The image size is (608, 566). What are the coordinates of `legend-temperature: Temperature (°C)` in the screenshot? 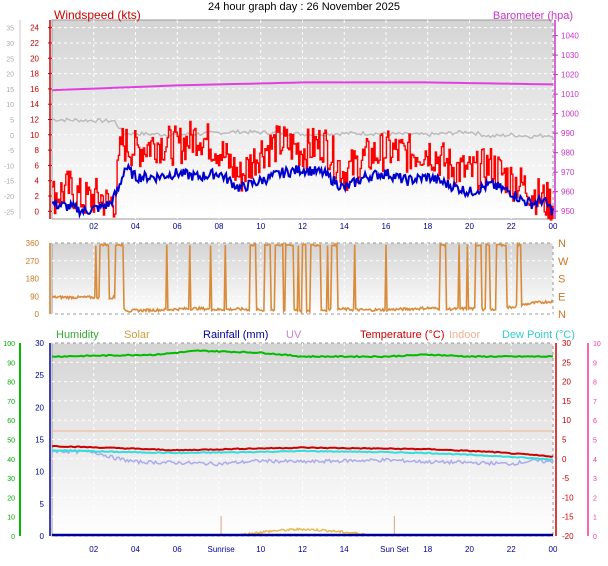 It's located at (402, 335).